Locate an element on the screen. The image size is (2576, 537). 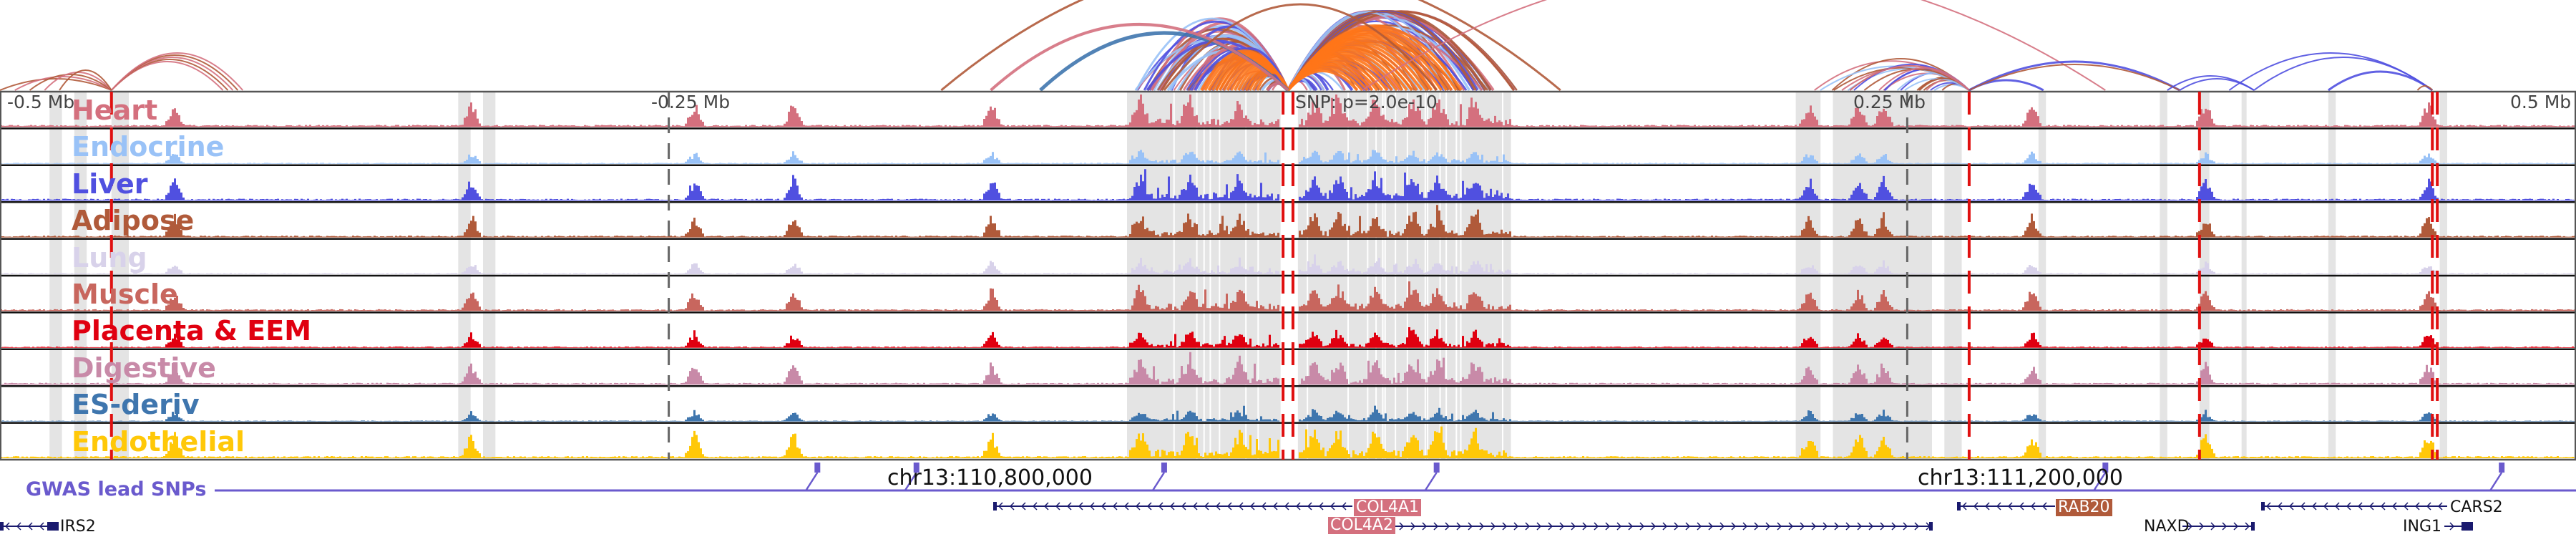
gwas-track-label: GWAS lead SNPs is located at coordinates (116, 489).